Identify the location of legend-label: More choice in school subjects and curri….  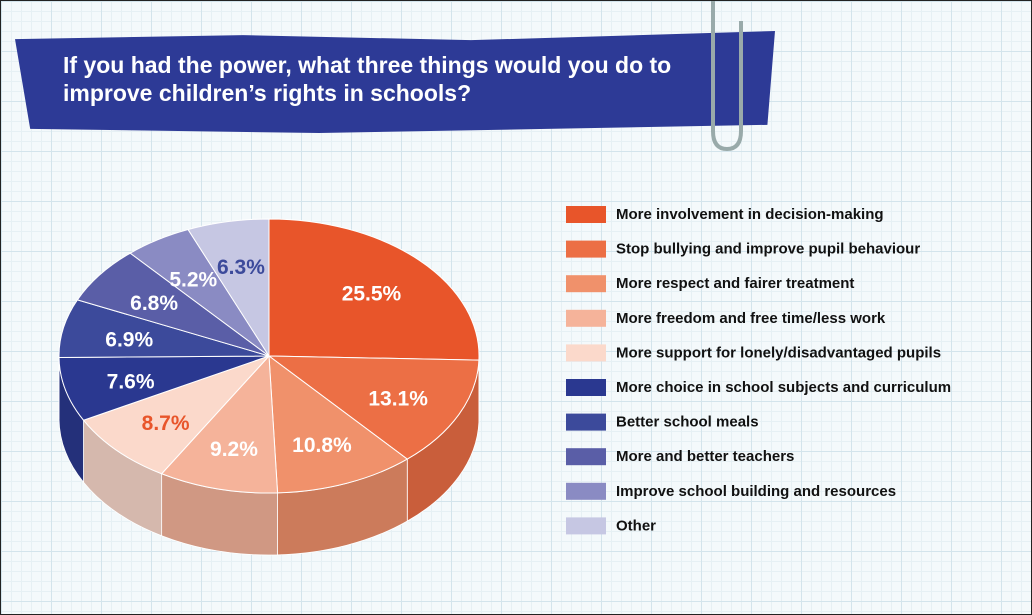
(783, 387).